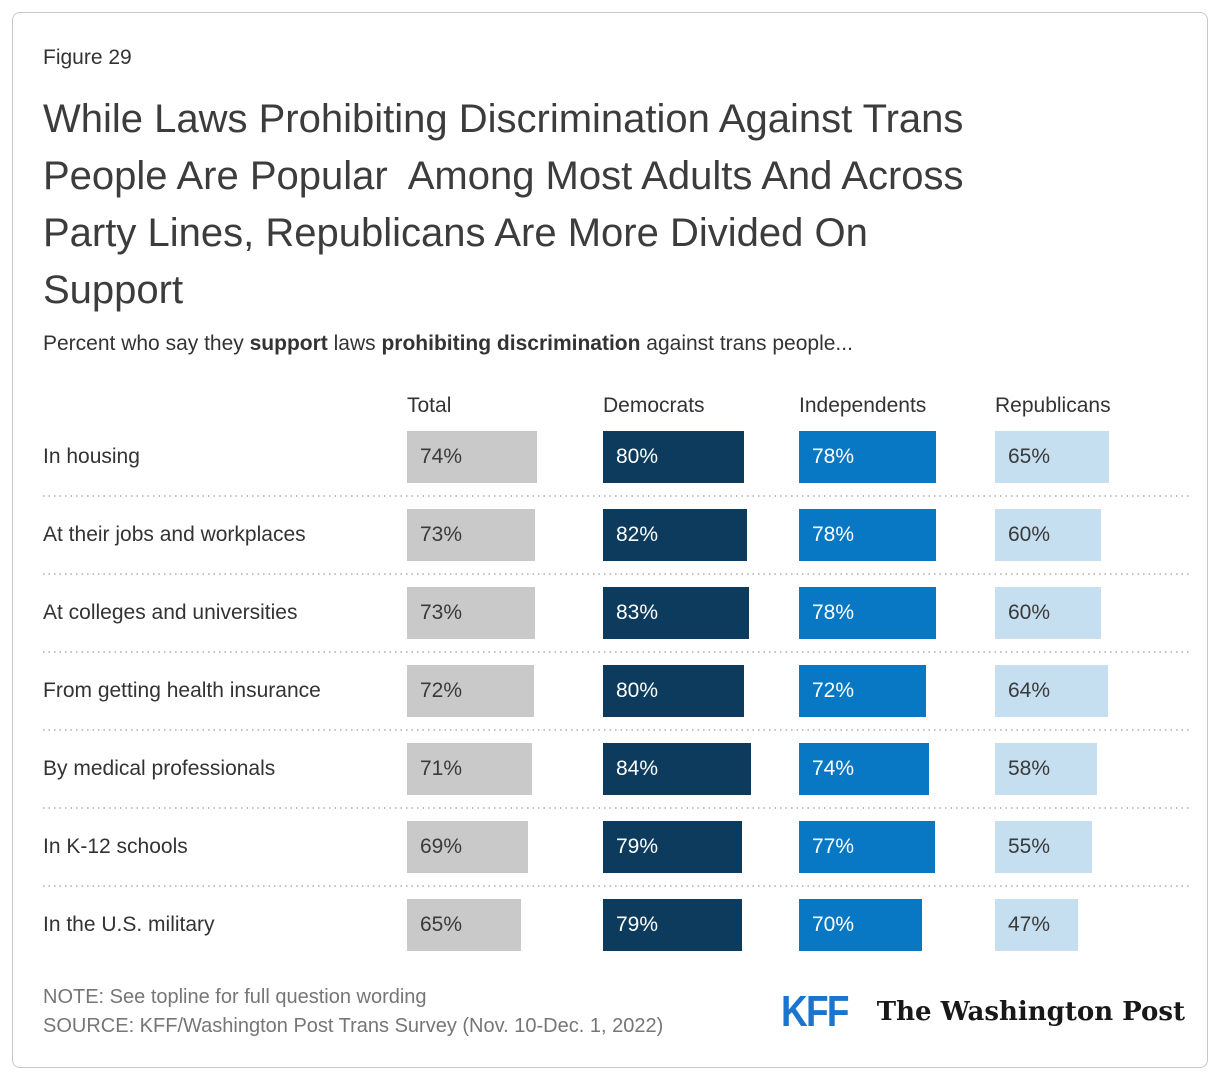 The height and width of the screenshot is (1080, 1220). What do you see at coordinates (864, 769) in the screenshot?
I see `bar-independents: 74%` at bounding box center [864, 769].